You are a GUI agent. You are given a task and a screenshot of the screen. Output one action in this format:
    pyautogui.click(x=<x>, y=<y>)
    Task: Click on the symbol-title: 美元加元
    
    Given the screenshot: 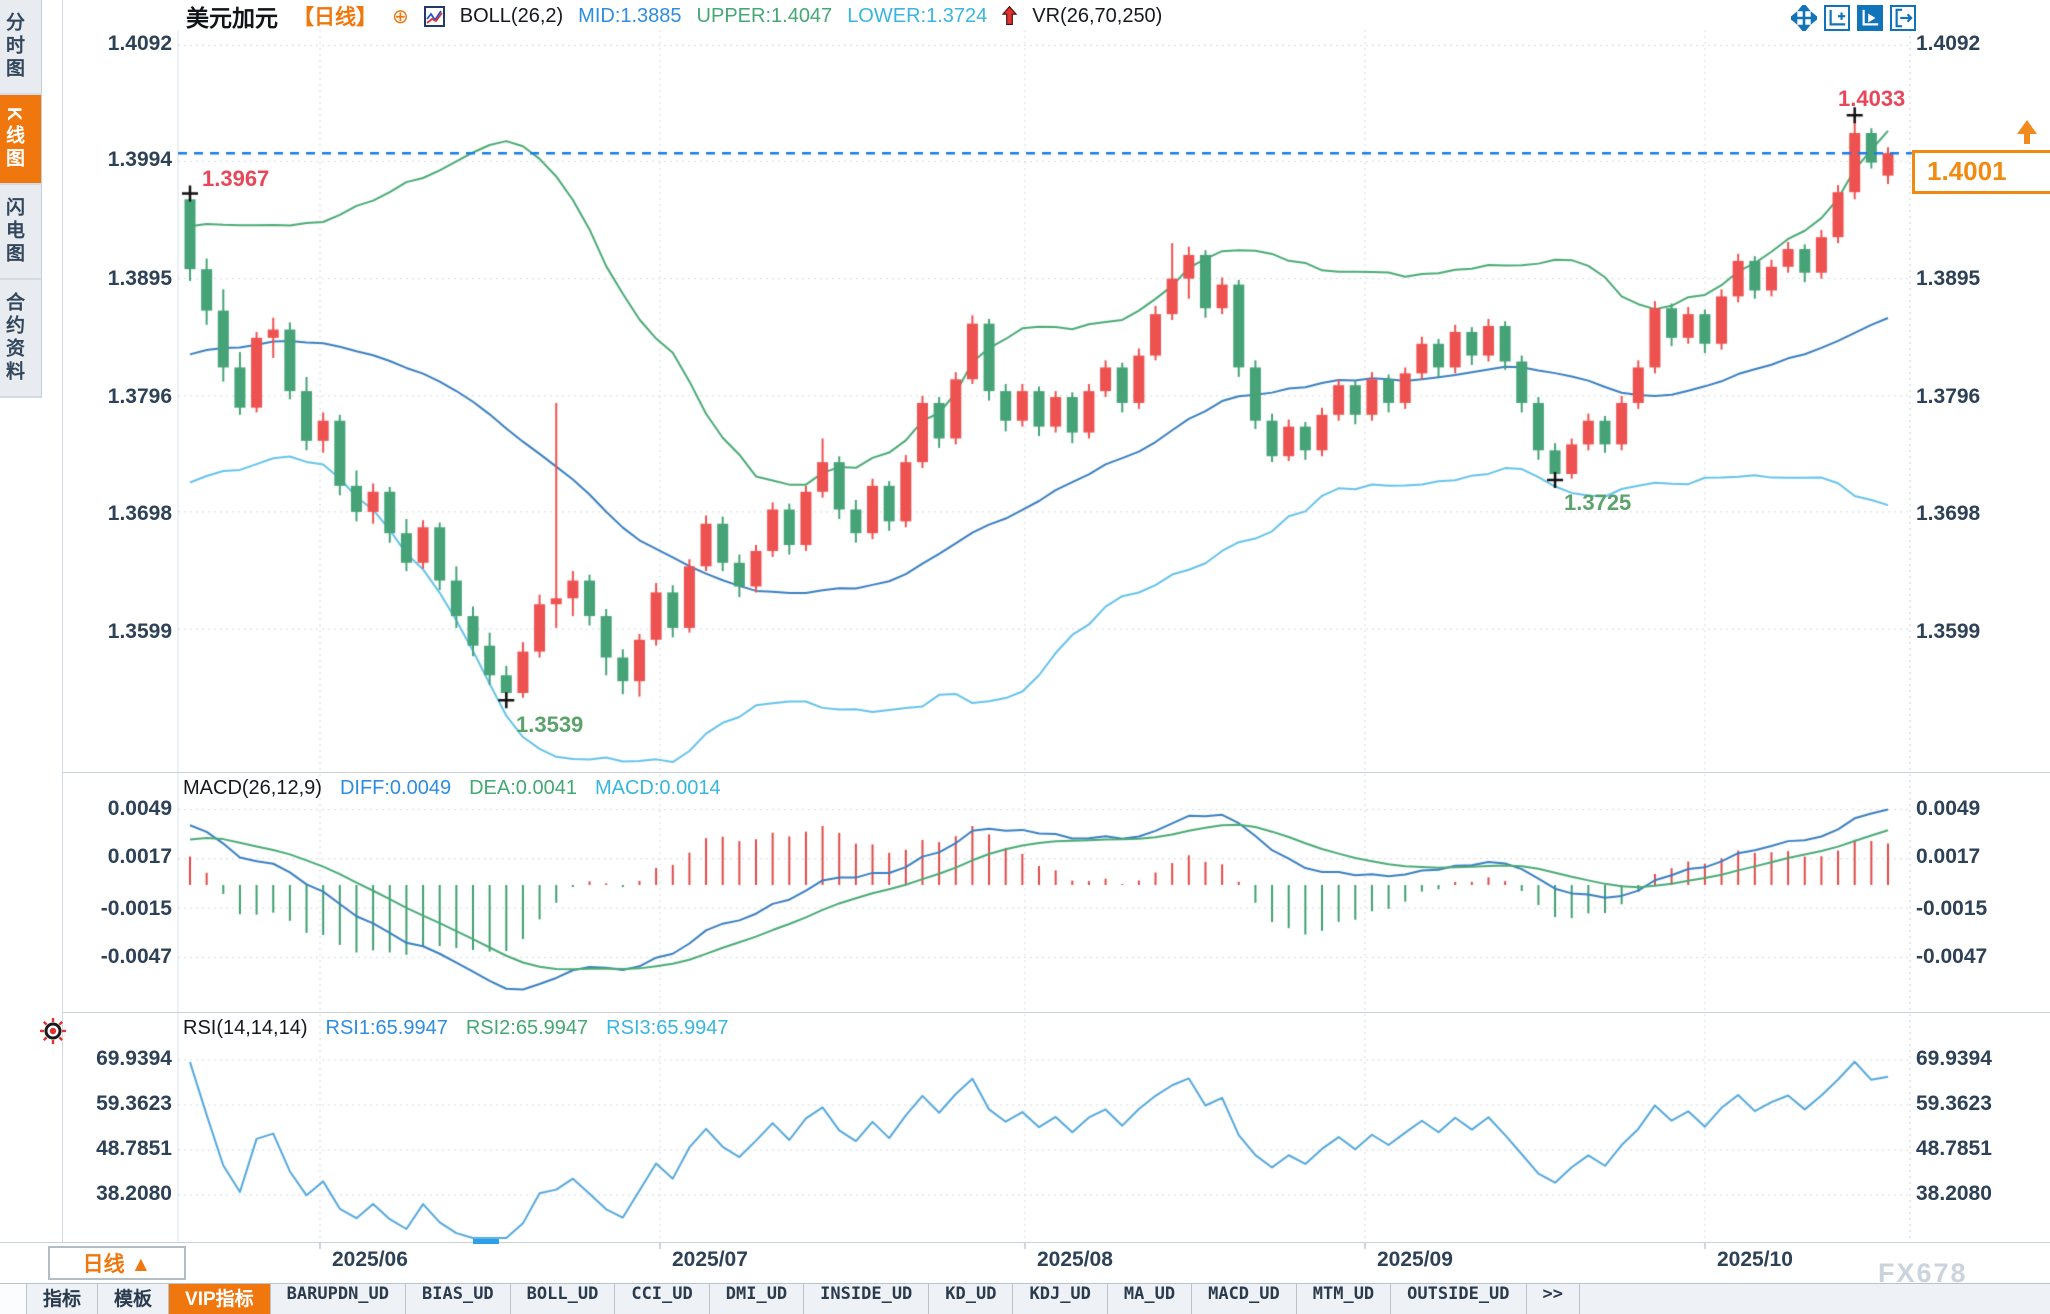 What is the action you would take?
    pyautogui.click(x=232, y=18)
    